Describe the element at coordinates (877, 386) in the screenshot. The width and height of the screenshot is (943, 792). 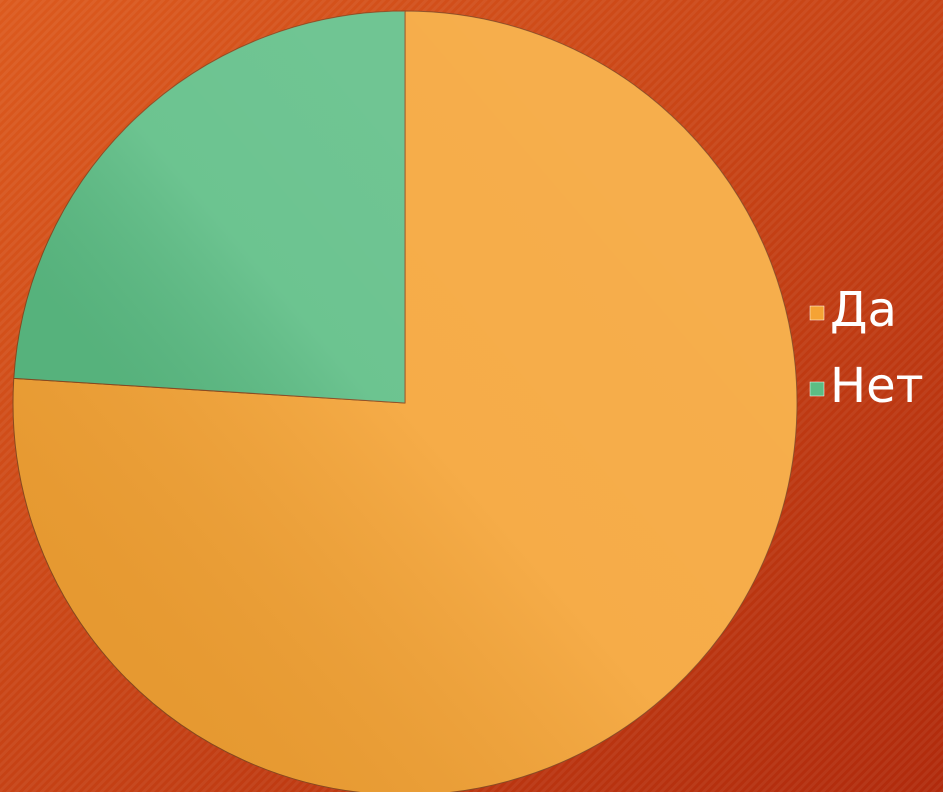
I see `legend-label: Нет` at that location.